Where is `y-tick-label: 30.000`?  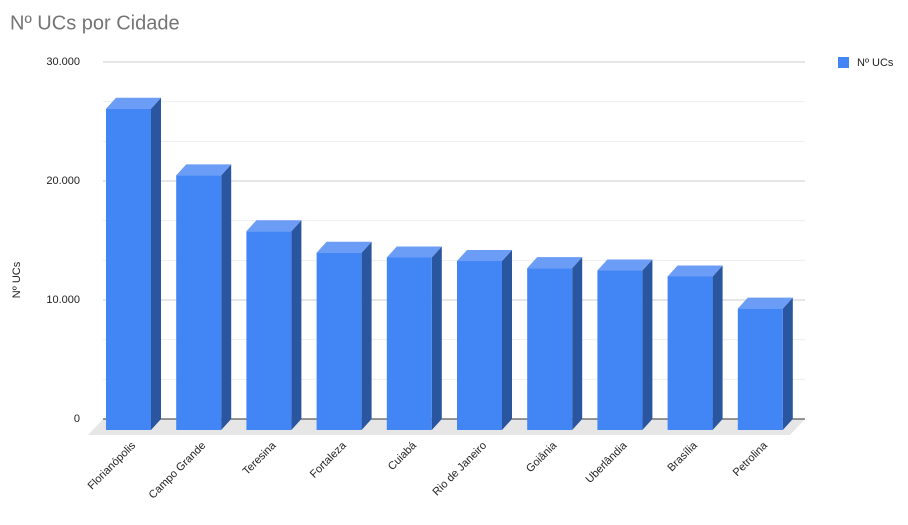
y-tick-label: 30.000 is located at coordinates (63, 62).